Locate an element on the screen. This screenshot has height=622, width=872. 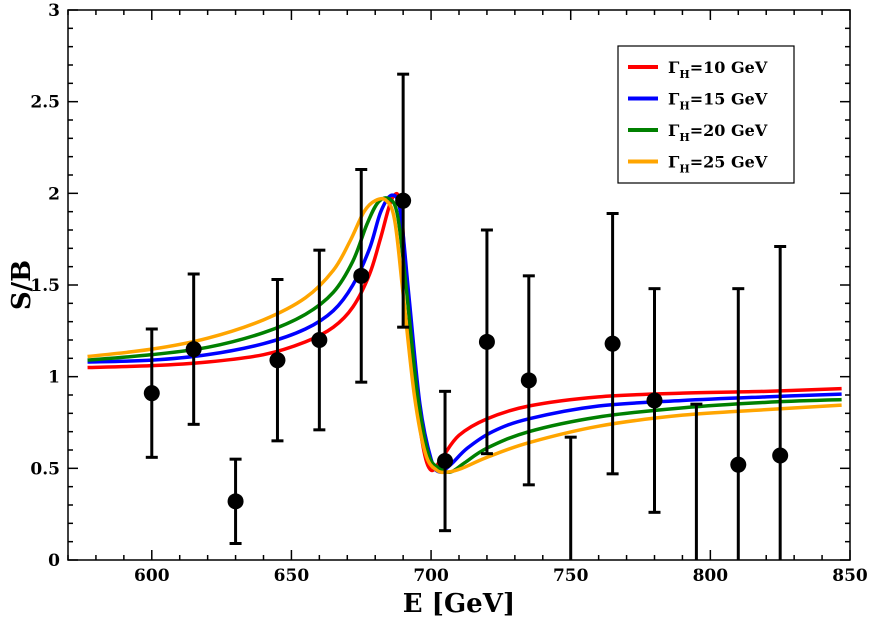
x-tick-label: 850 is located at coordinates (850, 576).